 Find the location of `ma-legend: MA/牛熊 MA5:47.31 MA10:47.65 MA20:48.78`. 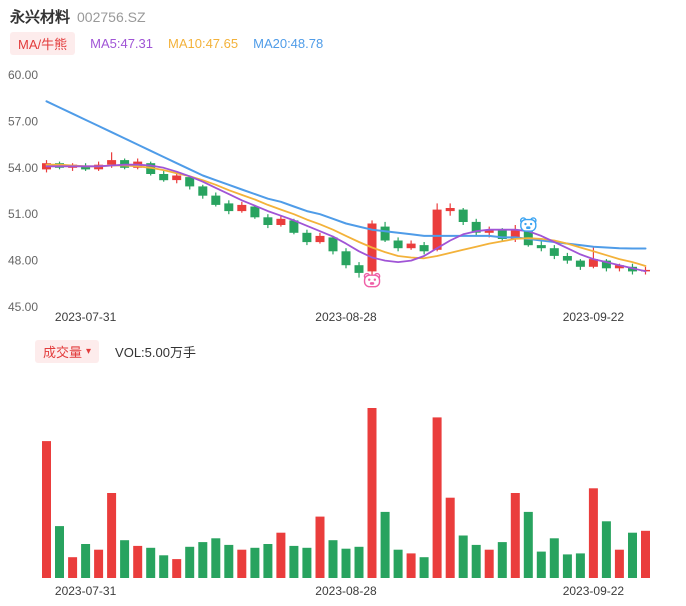

ma-legend: MA/牛熊 MA5:47.31 MA10:47.65 MA20:48.78 is located at coordinates (166, 43).